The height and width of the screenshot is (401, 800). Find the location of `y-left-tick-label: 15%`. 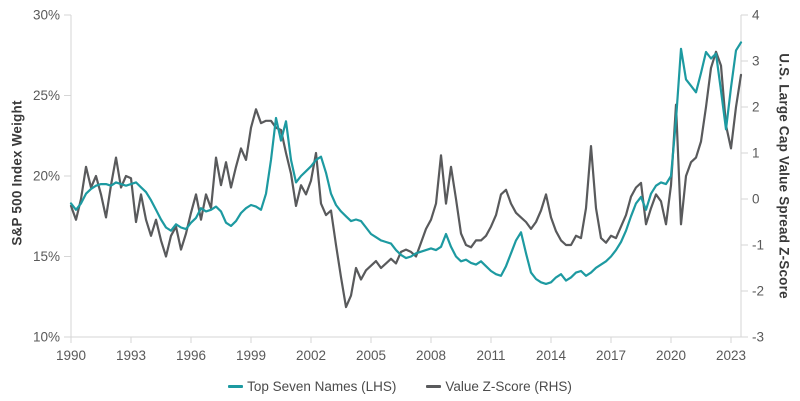

y-left-tick-label: 15% is located at coordinates (46, 256).